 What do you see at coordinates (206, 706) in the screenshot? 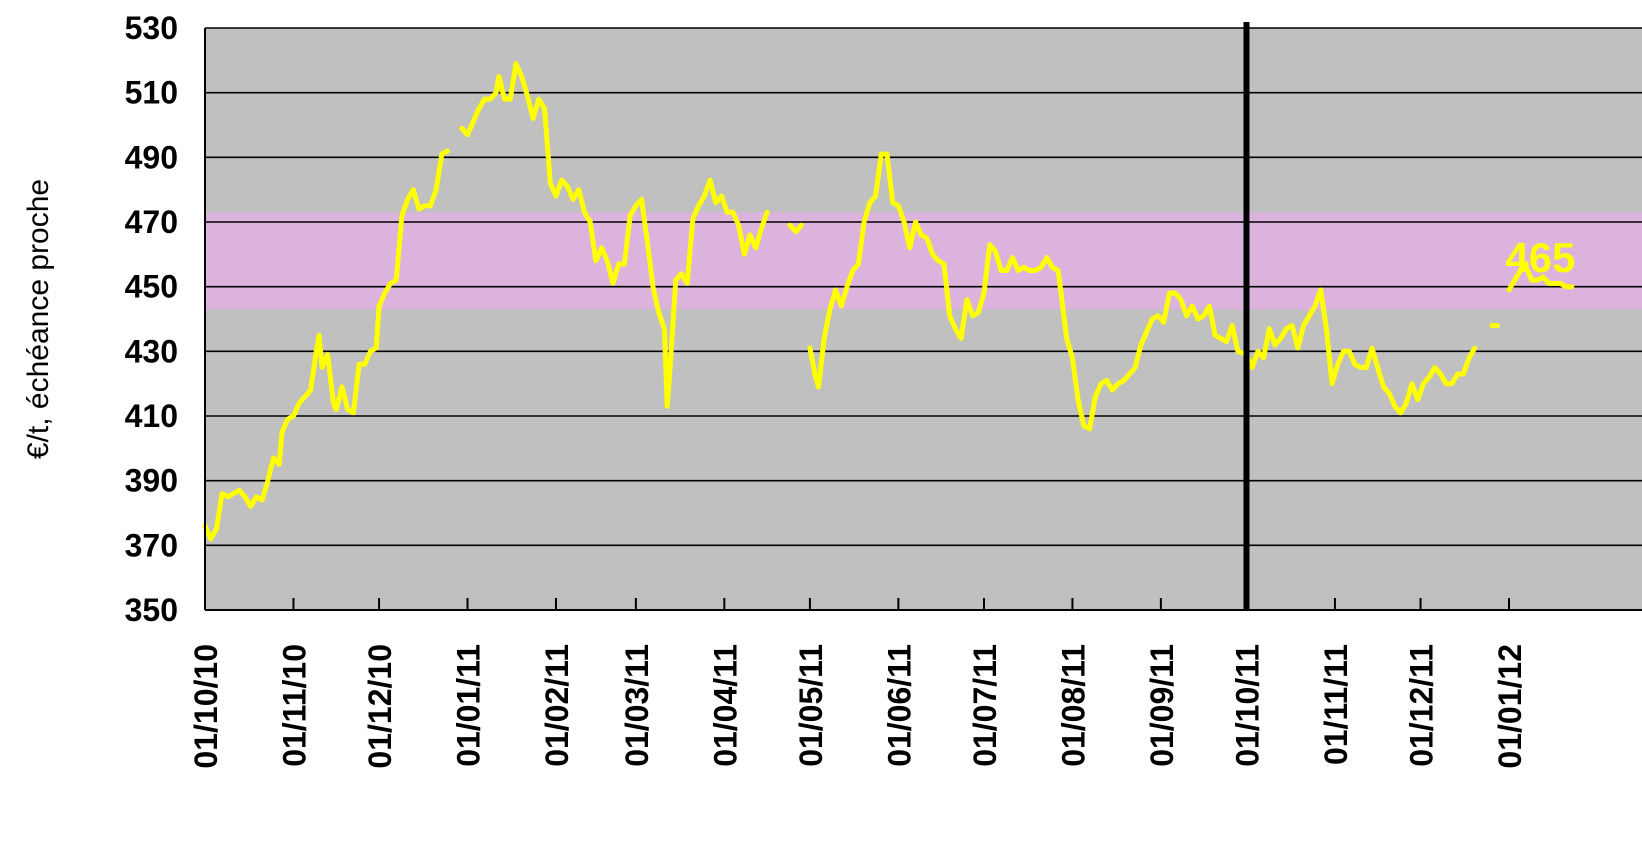
I see `x-tick-label-01/10/10: 01/10/10` at bounding box center [206, 706].